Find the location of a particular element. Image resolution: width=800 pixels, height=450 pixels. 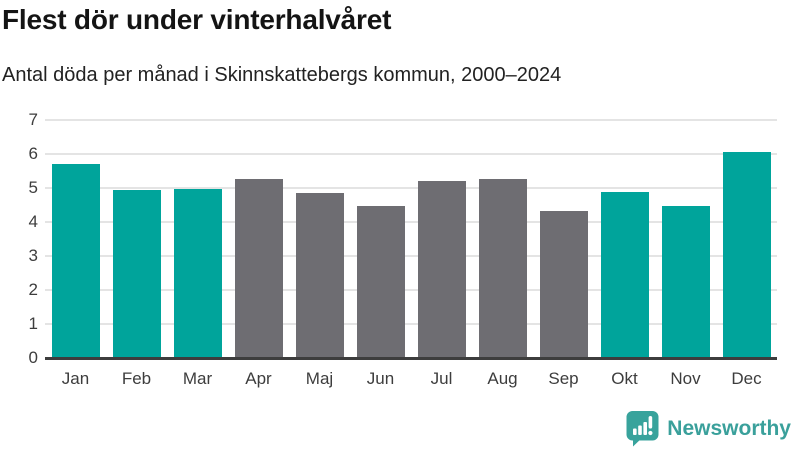

x-tick-label-apr: Apr is located at coordinates (258, 378).